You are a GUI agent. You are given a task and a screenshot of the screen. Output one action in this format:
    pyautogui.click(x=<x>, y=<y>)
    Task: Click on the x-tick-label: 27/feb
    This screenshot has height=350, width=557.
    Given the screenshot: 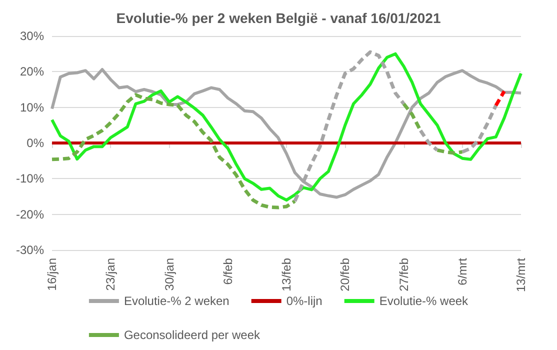 What is the action you would take?
    pyautogui.click(x=403, y=275)
    